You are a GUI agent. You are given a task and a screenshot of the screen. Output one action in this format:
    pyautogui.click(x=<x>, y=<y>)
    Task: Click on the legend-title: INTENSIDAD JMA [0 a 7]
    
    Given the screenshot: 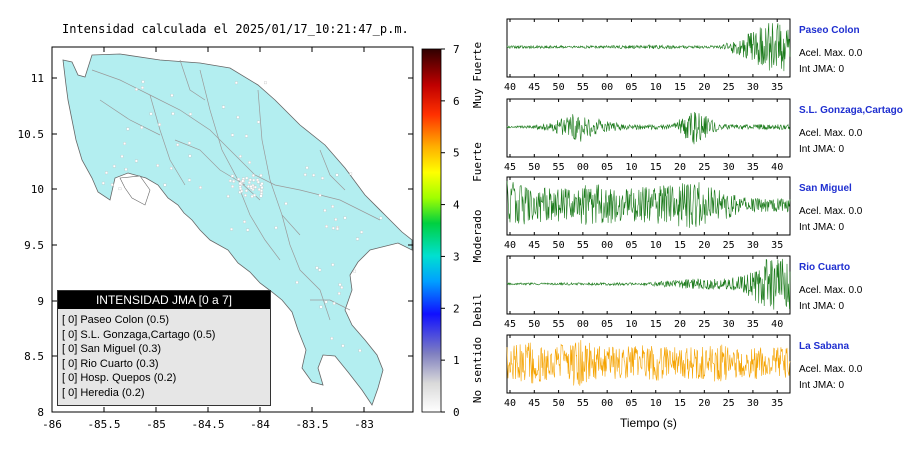 What is the action you would take?
    pyautogui.click(x=164, y=300)
    